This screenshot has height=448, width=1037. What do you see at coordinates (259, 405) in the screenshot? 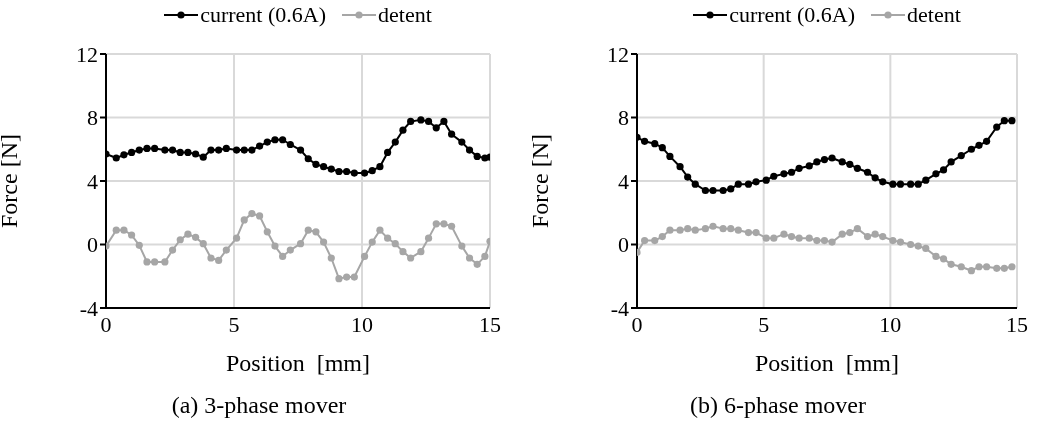
I see `text: (a) 3-phase mover` at bounding box center [259, 405].